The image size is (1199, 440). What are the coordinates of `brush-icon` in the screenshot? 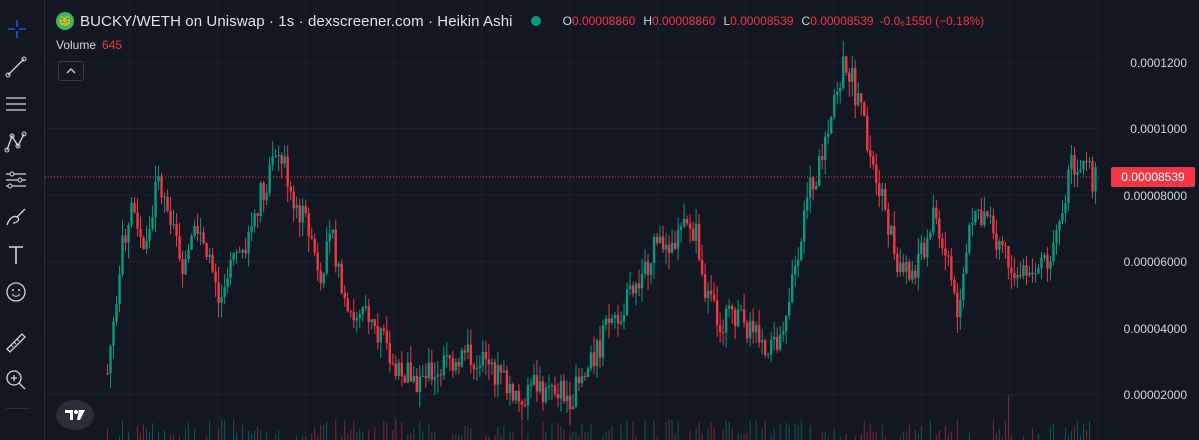 It's located at (16, 217).